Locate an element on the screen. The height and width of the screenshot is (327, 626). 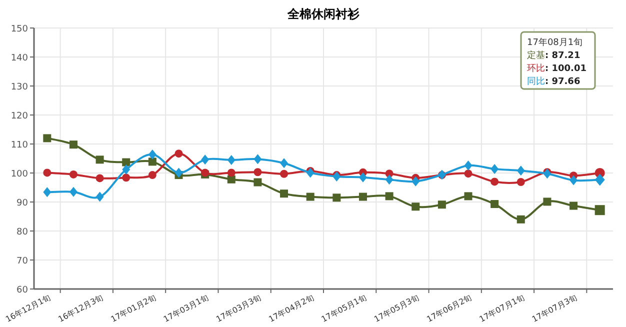
y-tick-label: 80 is located at coordinates (22, 233).